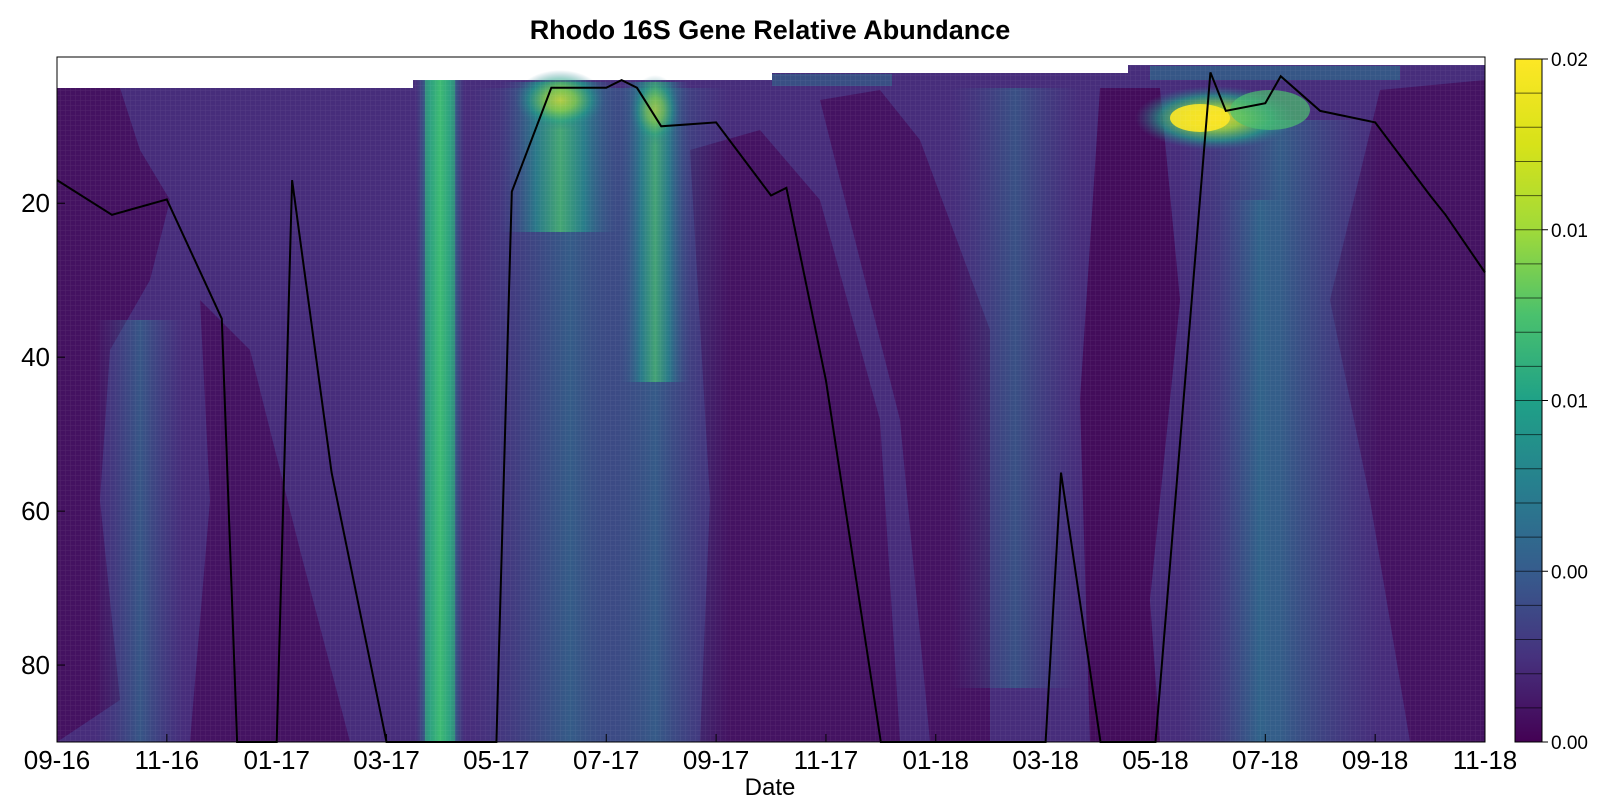 The image size is (1600, 800). I want to click on x-tick-label: 07-18, so click(1265, 760).